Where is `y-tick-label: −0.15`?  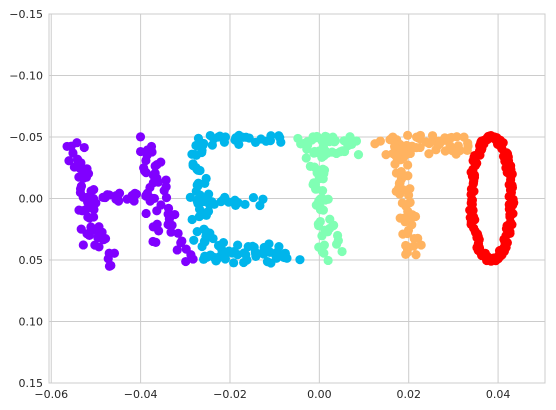
y-tick-label: −0.15 is located at coordinates (26, 14).